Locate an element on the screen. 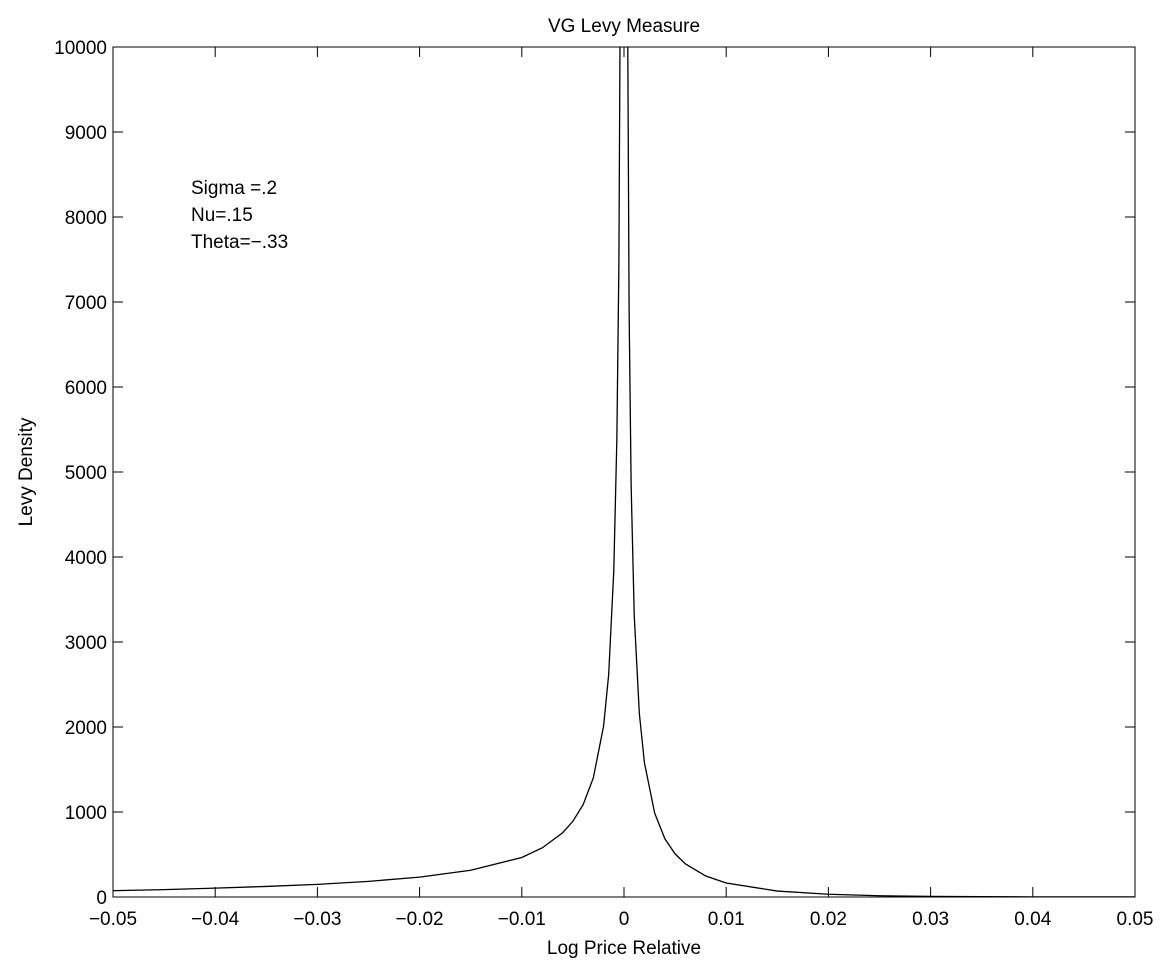 The width and height of the screenshot is (1170, 966). y-tick-label: 8000 is located at coordinates (86, 218).